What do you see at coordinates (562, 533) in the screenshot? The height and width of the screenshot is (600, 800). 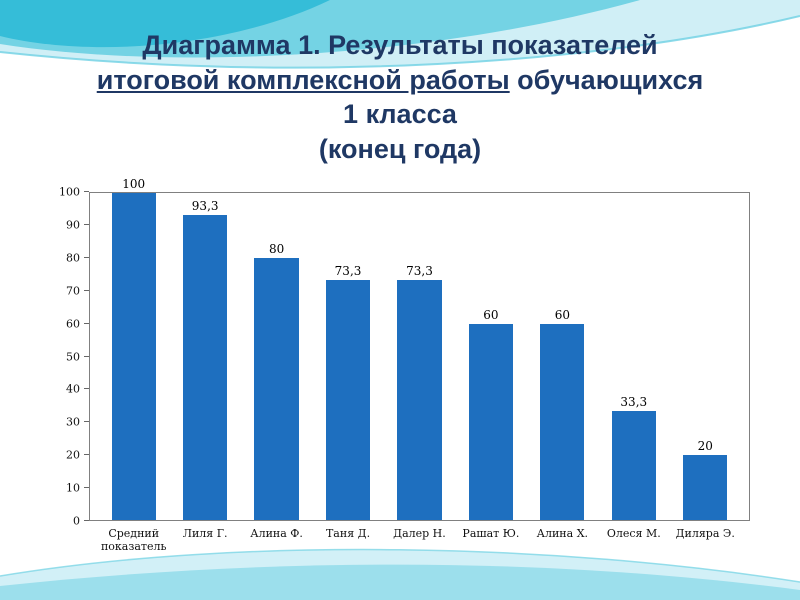 I see `category-label: Алина Х.` at bounding box center [562, 533].